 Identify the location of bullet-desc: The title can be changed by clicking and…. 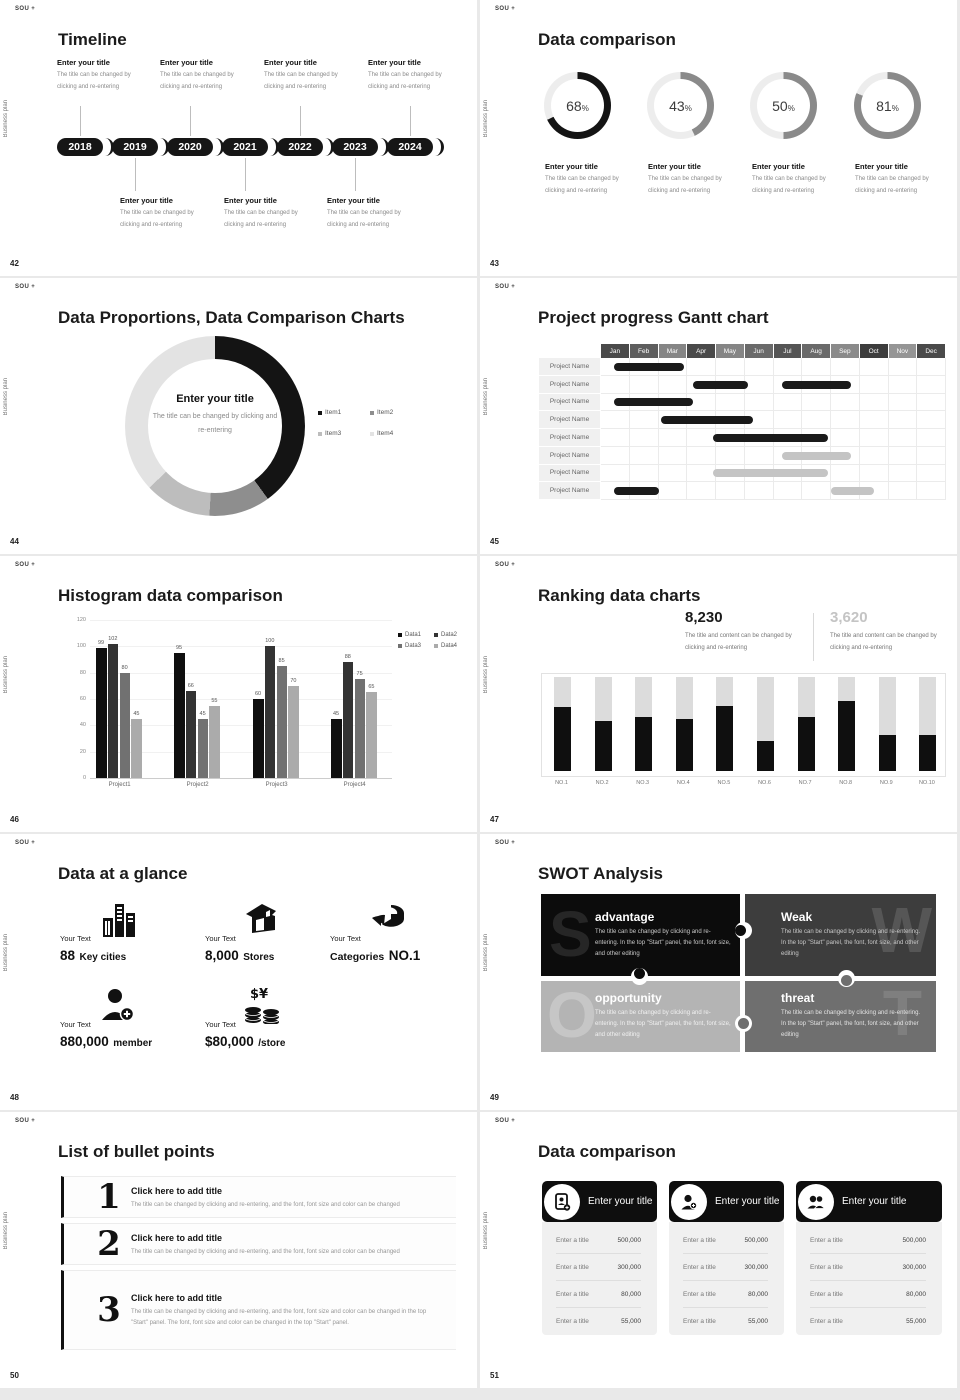
(265, 1252).